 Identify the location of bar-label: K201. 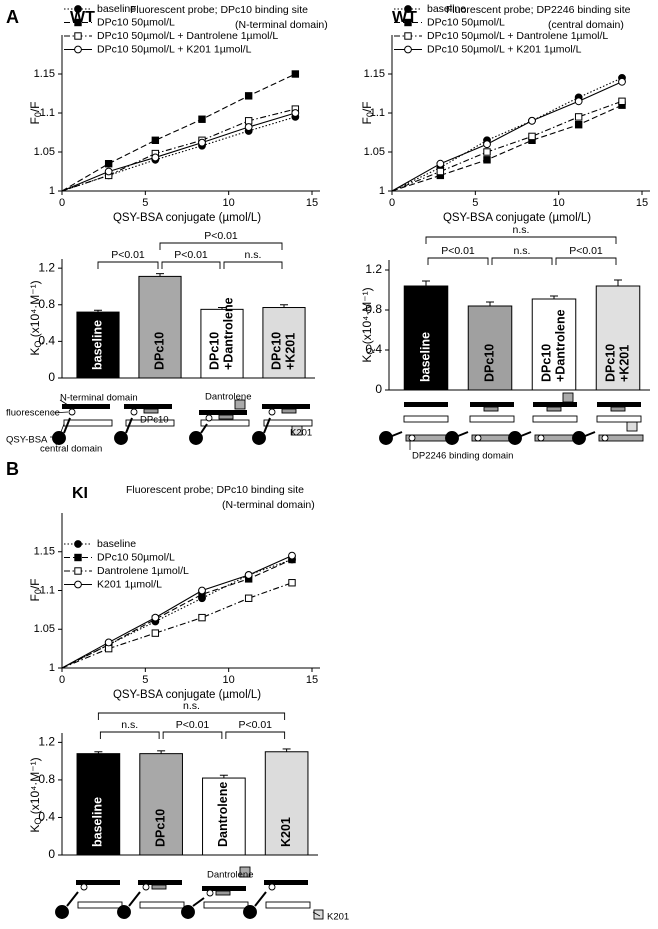
(286, 832).